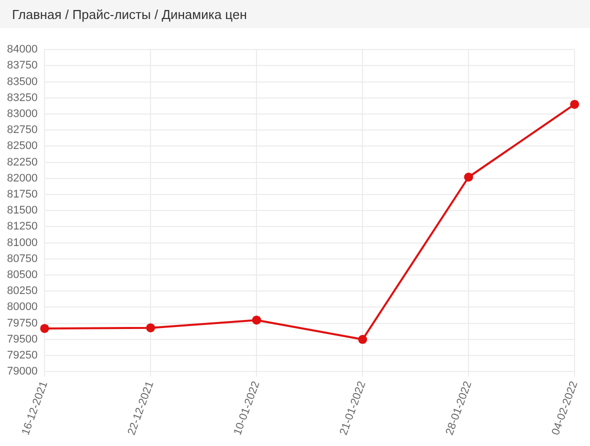  I want to click on y-tick-label: 81500, so click(22, 210).